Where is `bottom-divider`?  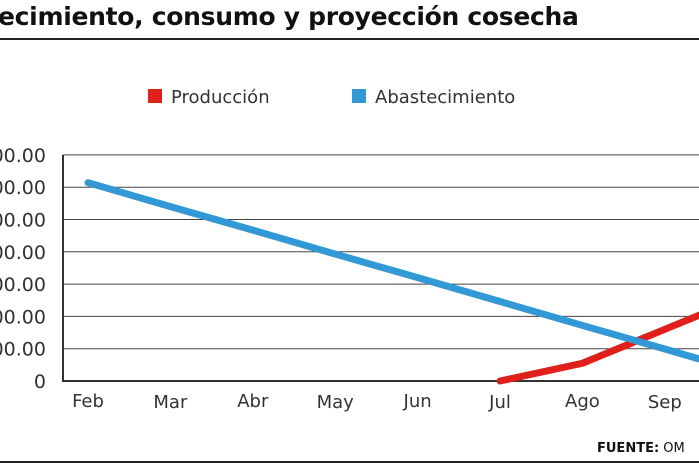
bottom-divider is located at coordinates (349, 462).